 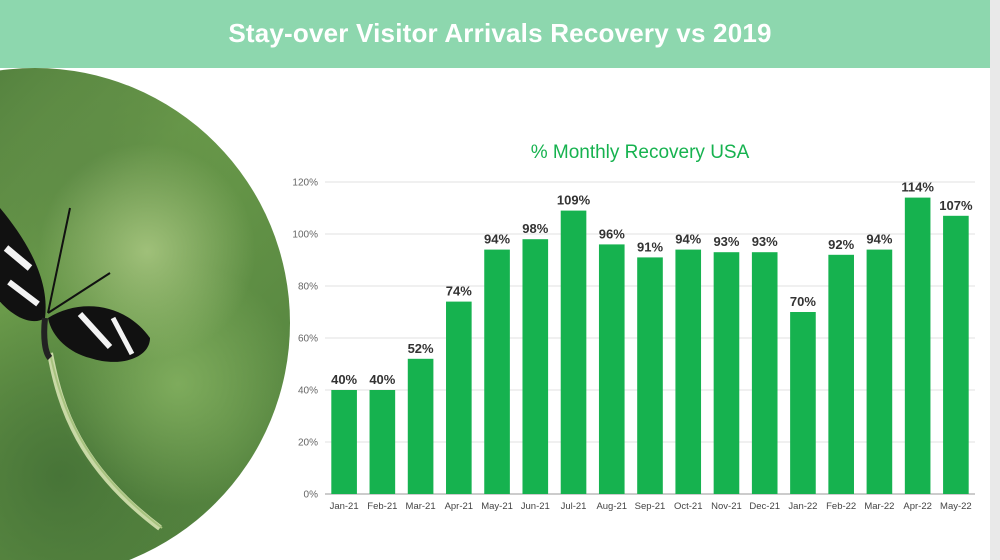 I want to click on x-tick-label: Sep-21, so click(x=650, y=506).